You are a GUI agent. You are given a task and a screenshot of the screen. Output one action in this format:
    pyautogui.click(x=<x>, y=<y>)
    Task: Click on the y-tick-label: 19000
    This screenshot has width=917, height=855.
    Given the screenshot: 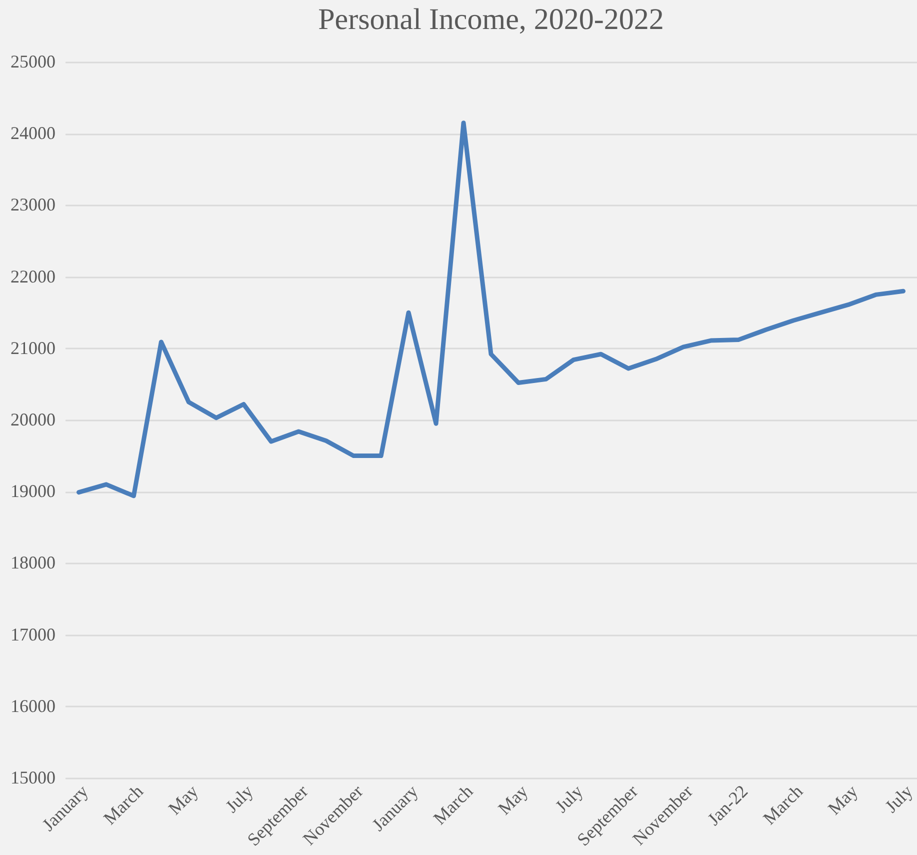 What is the action you would take?
    pyautogui.click(x=33, y=491)
    